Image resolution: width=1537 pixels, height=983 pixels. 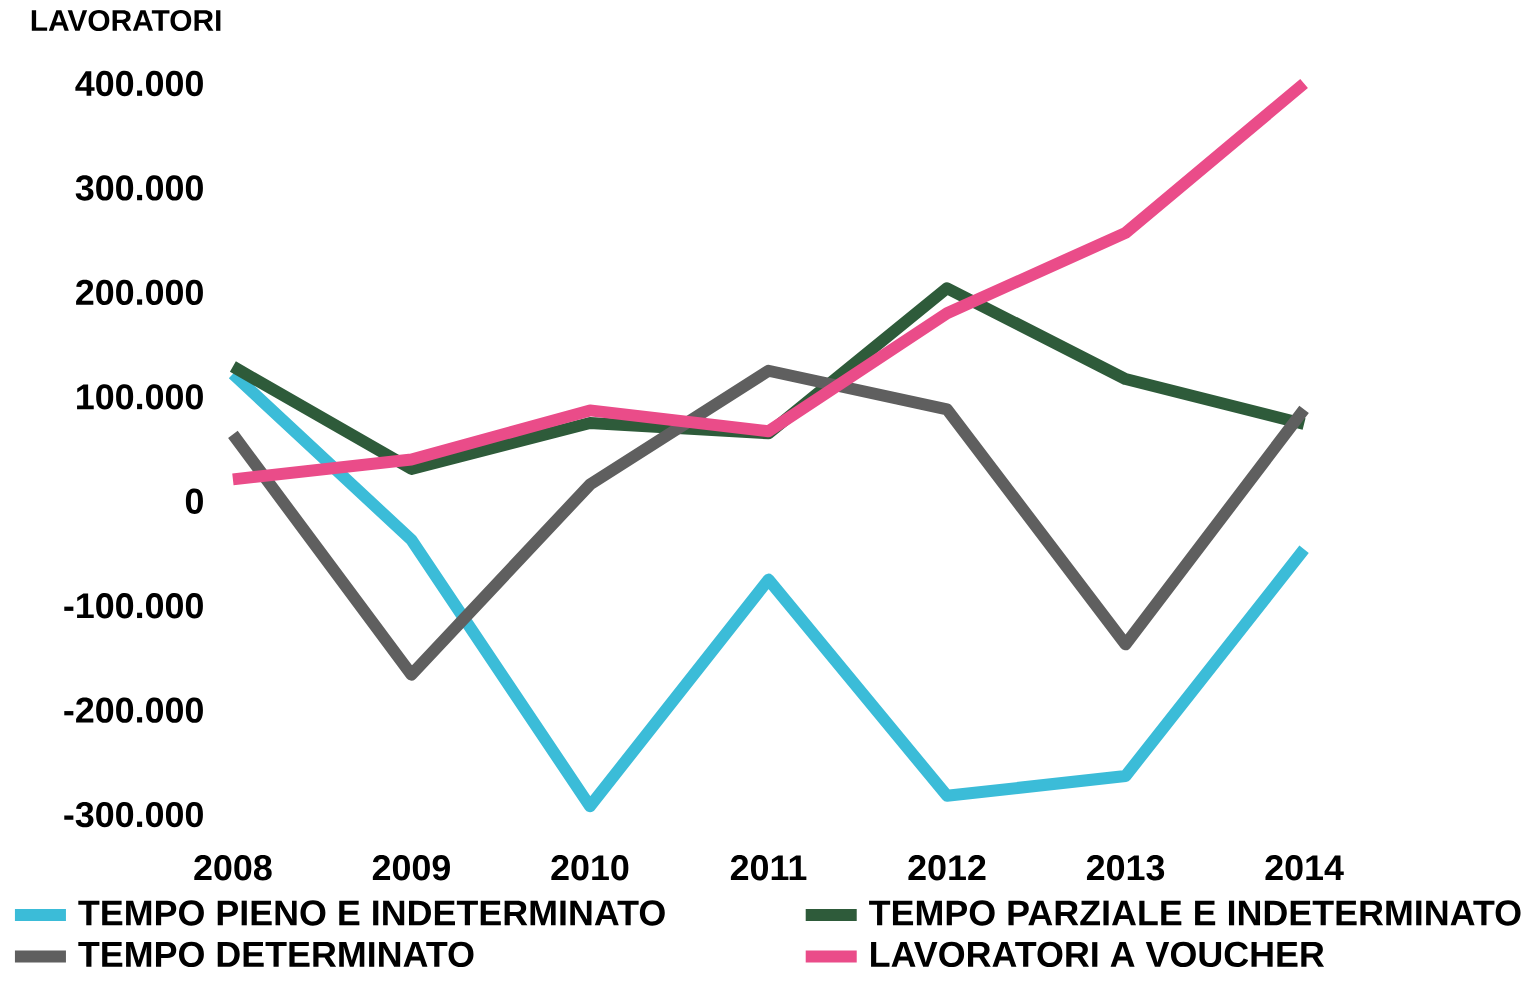 What do you see at coordinates (1304, 867) in the screenshot?
I see `x-tick-label: 2014` at bounding box center [1304, 867].